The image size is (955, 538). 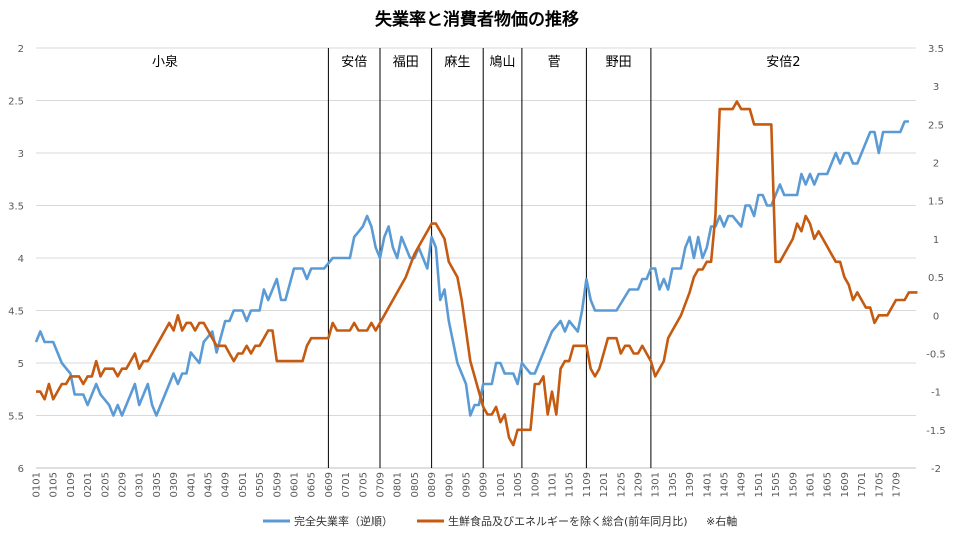 What do you see at coordinates (21, 259) in the screenshot?
I see `y-left-tick-label: 4` at bounding box center [21, 259].